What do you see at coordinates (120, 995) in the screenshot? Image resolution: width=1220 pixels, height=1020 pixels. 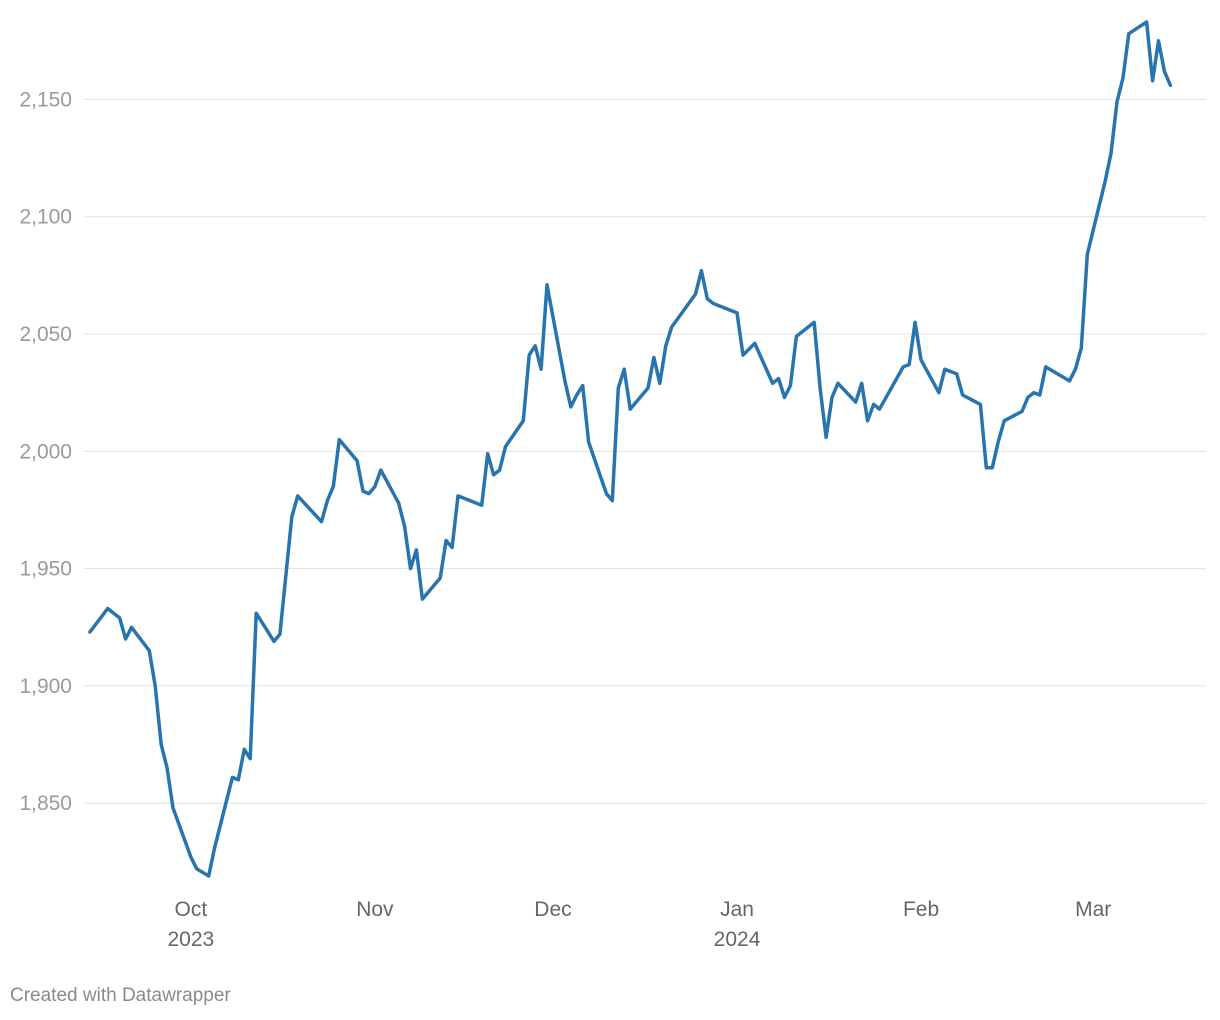 I see `footer-credit: Created with Datawrapper` at bounding box center [120, 995].